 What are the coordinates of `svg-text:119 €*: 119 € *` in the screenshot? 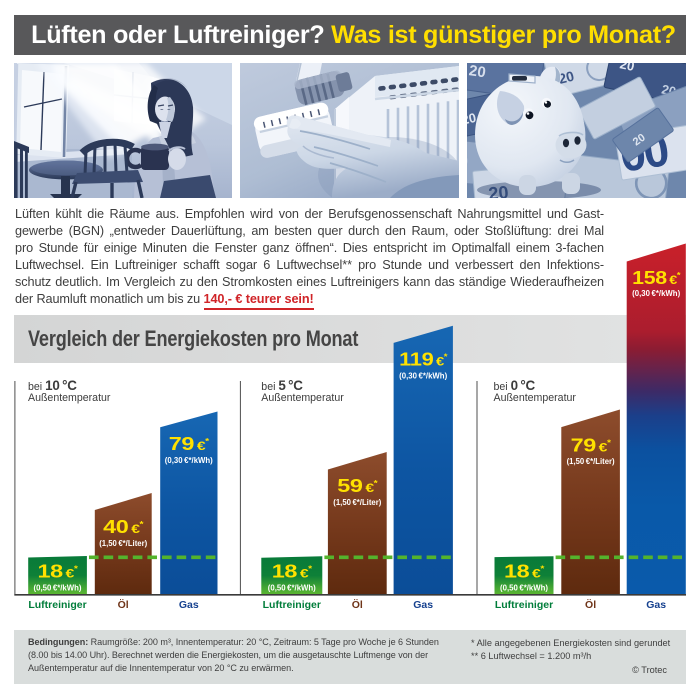 It's located at (423, 360).